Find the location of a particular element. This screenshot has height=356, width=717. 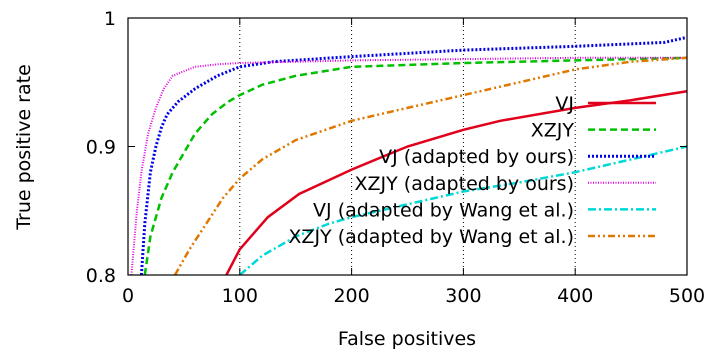

x-tick-label: 400 is located at coordinates (575, 296).